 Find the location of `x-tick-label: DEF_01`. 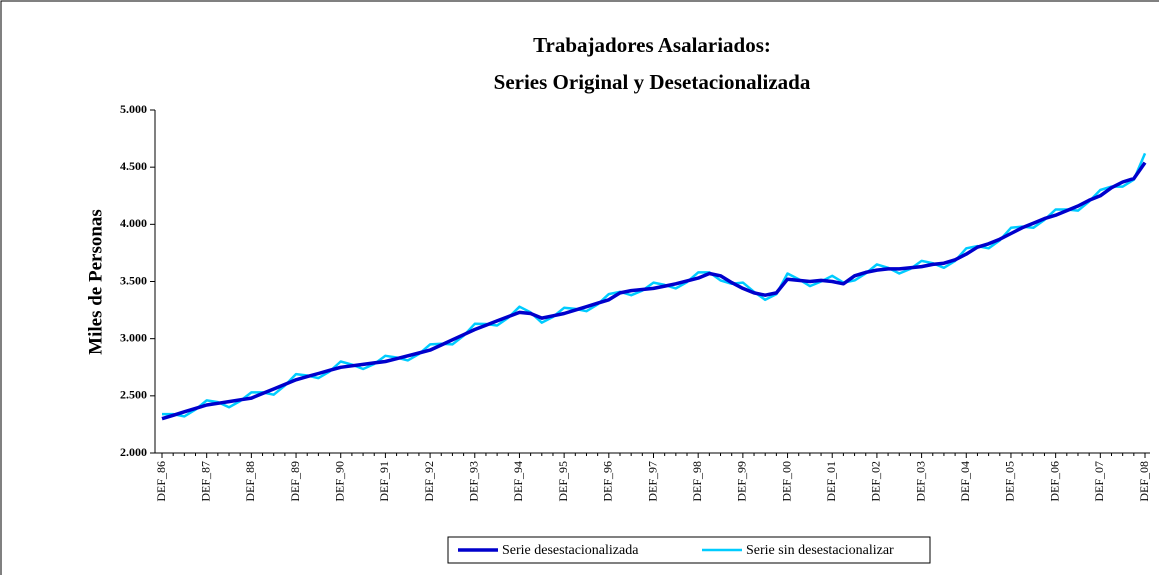

x-tick-label: DEF_01 is located at coordinates (831, 481).